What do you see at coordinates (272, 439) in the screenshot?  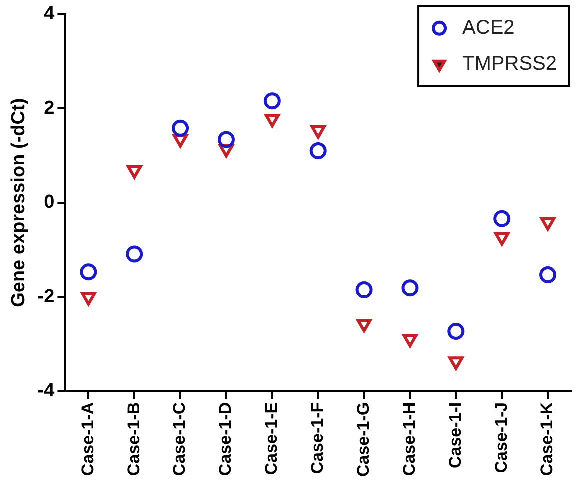 I see `x-tick-label: Case-1-E` at bounding box center [272, 439].